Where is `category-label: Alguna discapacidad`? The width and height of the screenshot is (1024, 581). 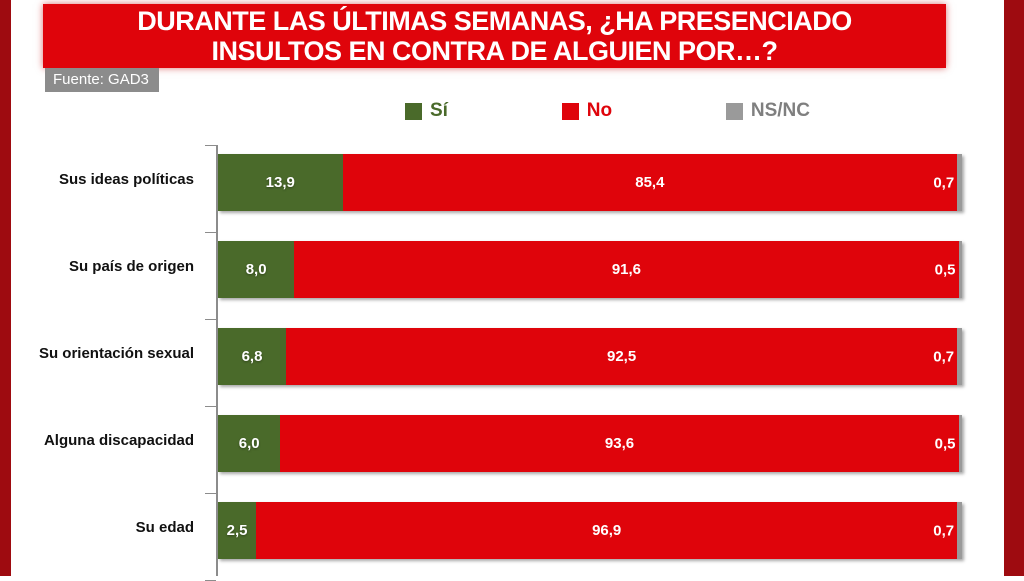
category-label: Alguna discapacidad is located at coordinates (118, 440).